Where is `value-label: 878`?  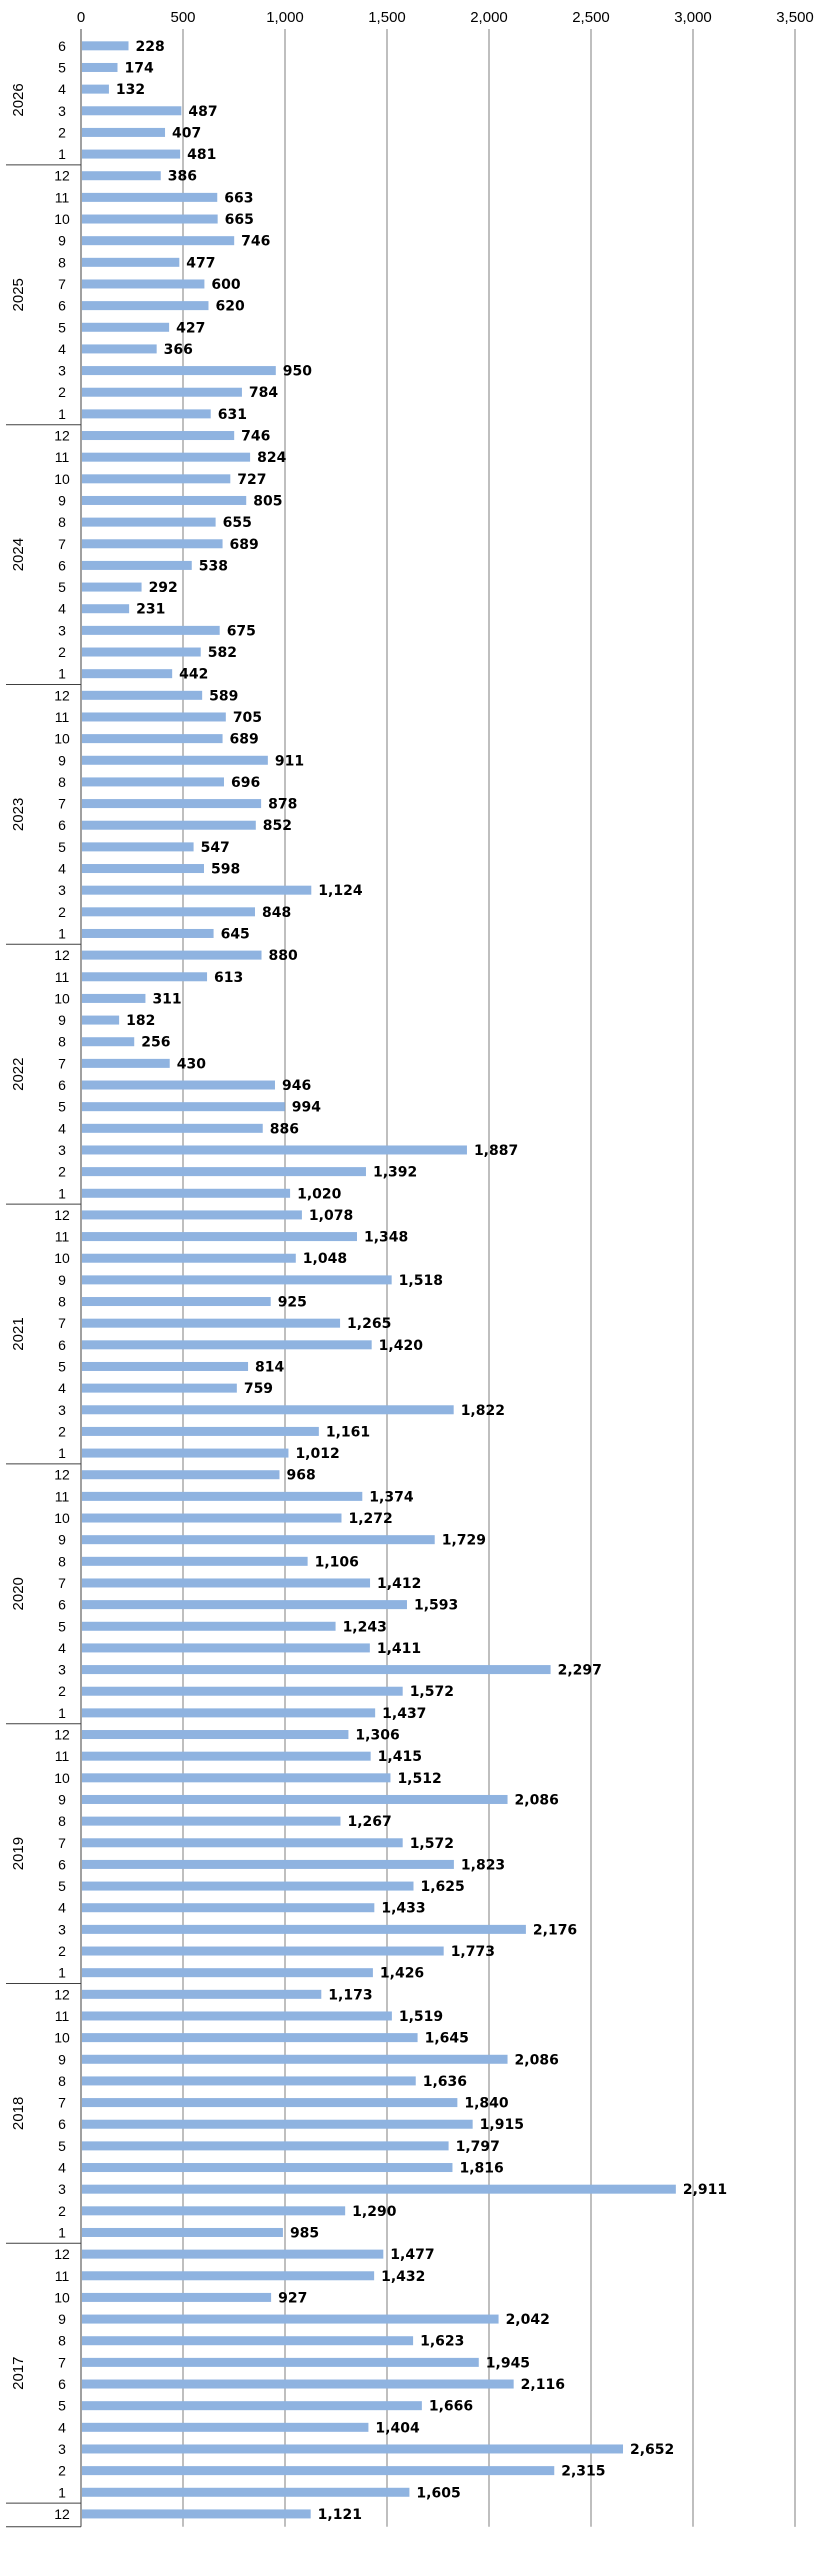 value-label: 878 is located at coordinates (282, 805).